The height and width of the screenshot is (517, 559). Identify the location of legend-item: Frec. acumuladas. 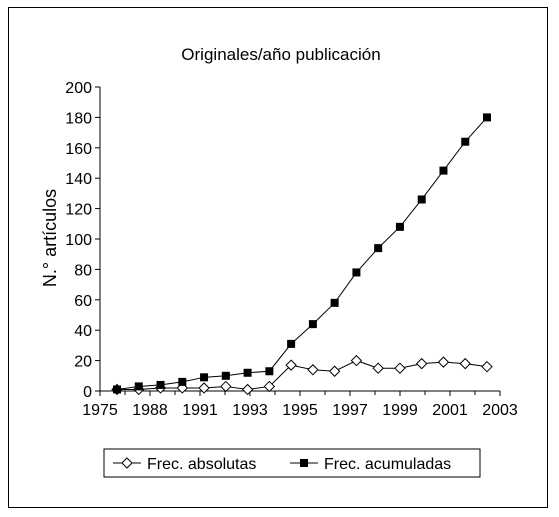
(370, 464).